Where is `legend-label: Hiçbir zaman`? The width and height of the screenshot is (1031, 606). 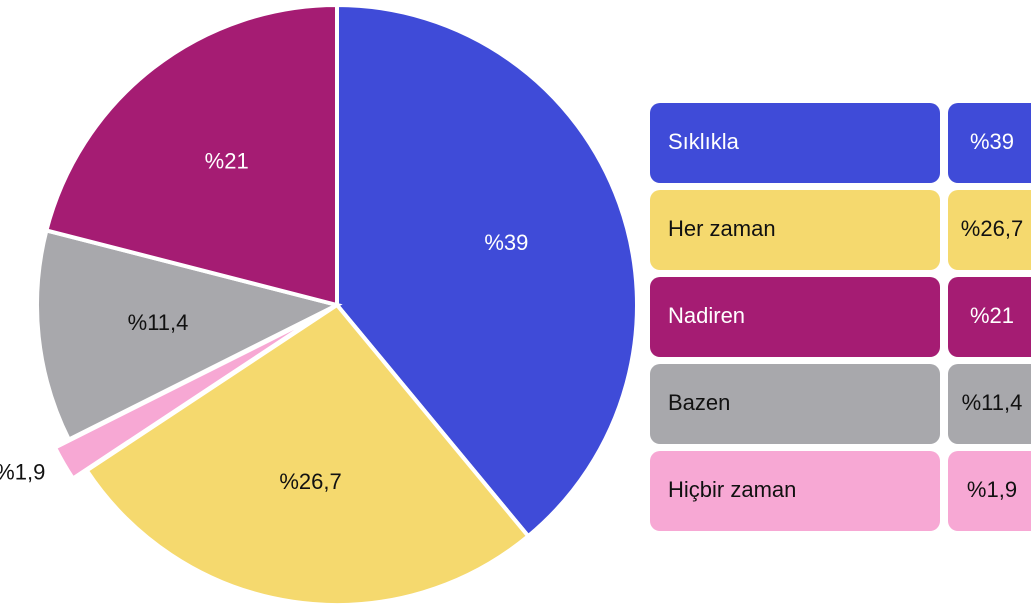
legend-label: Hiçbir zaman is located at coordinates (732, 489).